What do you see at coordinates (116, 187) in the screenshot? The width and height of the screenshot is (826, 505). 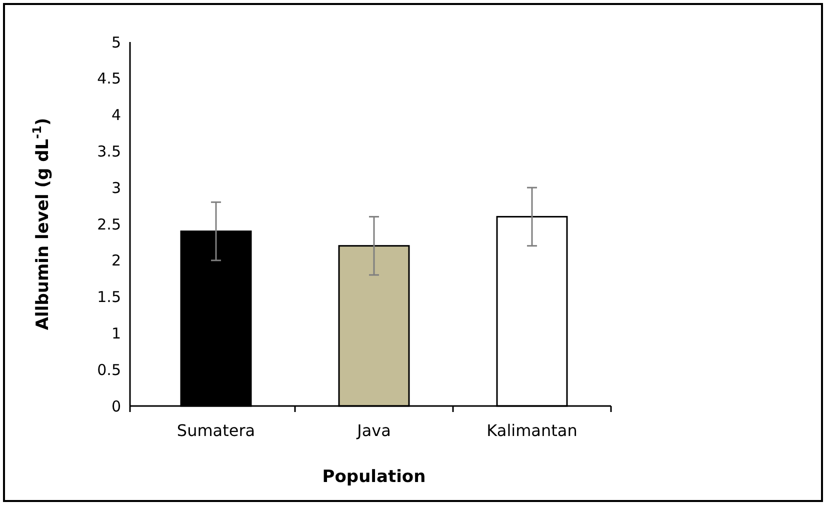 I see `y-tick-label: 3` at bounding box center [116, 187].